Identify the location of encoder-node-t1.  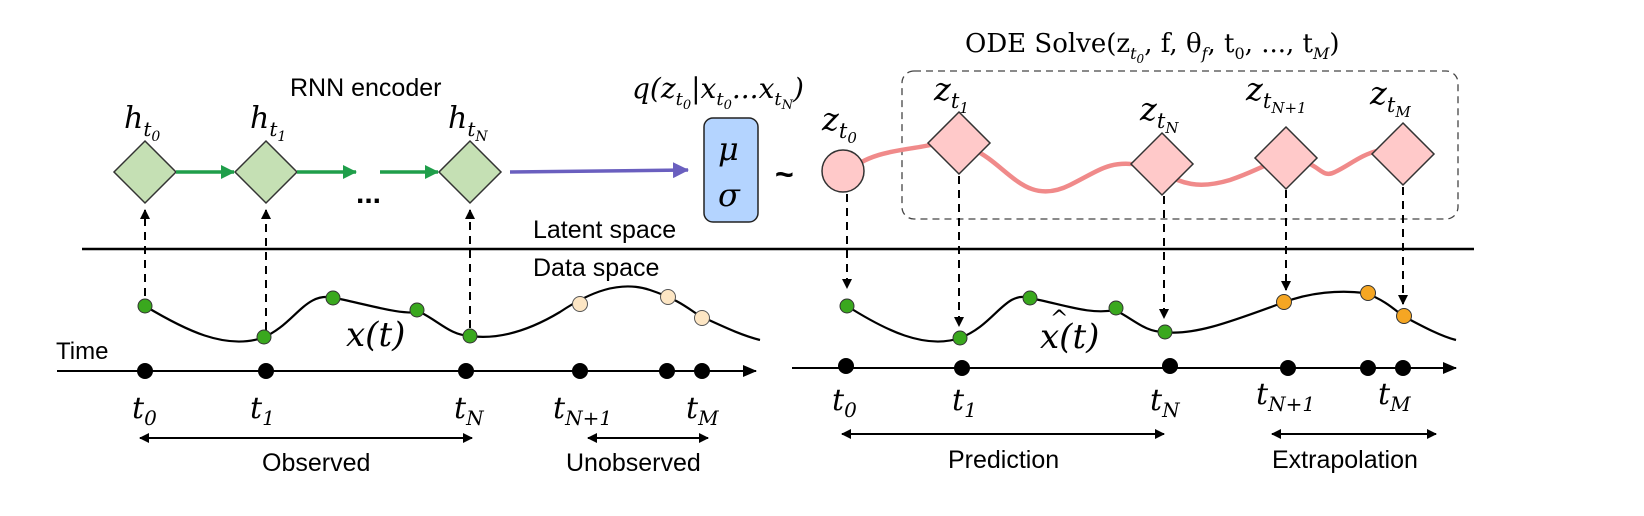
(266, 172).